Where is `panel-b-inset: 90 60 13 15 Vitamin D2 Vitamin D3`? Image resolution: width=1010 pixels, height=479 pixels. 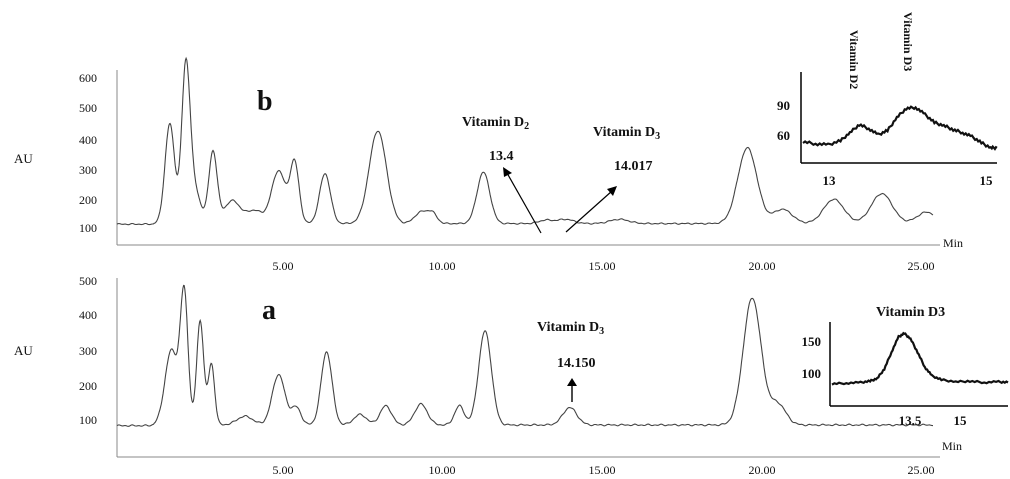
panel-b-inset: 90 60 13 15 Vitamin D2 Vitamin D3 is located at coordinates (887, 100).